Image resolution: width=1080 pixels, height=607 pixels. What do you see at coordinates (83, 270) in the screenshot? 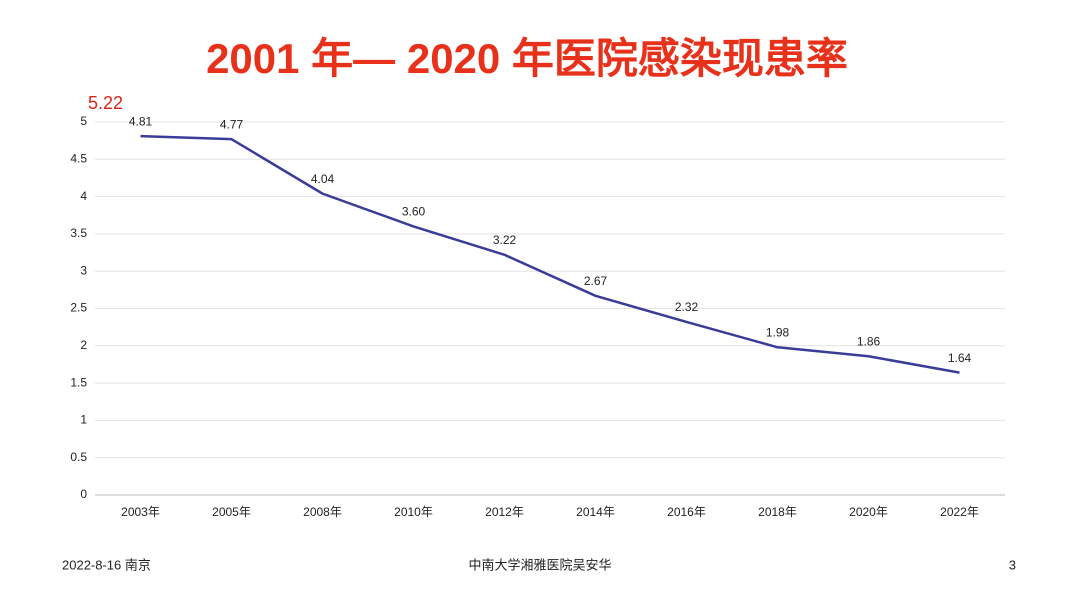
I see `y-tick-label: 3` at bounding box center [83, 270].